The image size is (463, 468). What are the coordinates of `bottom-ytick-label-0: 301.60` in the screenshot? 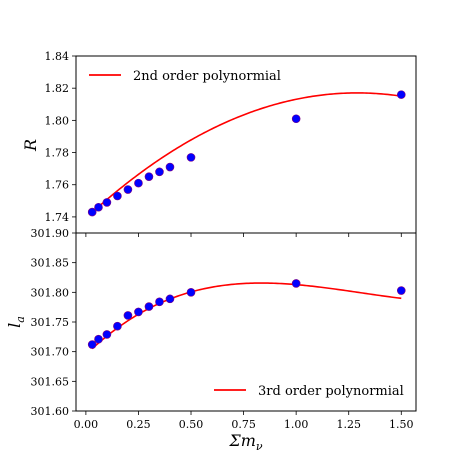 It's located at (50, 411).